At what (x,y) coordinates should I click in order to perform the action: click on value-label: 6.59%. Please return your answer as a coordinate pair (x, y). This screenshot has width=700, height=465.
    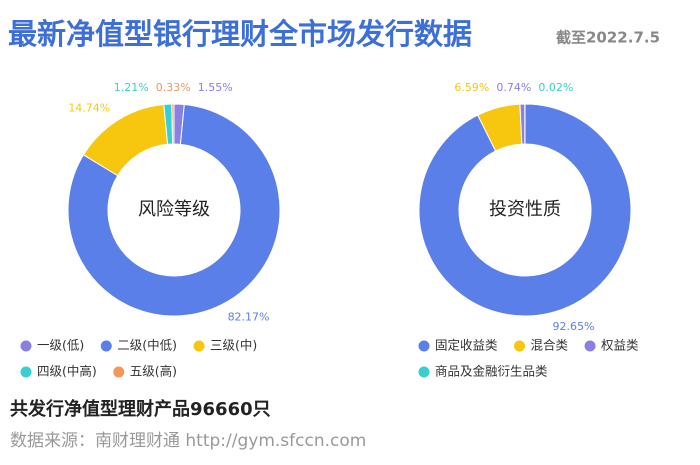
    Looking at the image, I should click on (471, 87).